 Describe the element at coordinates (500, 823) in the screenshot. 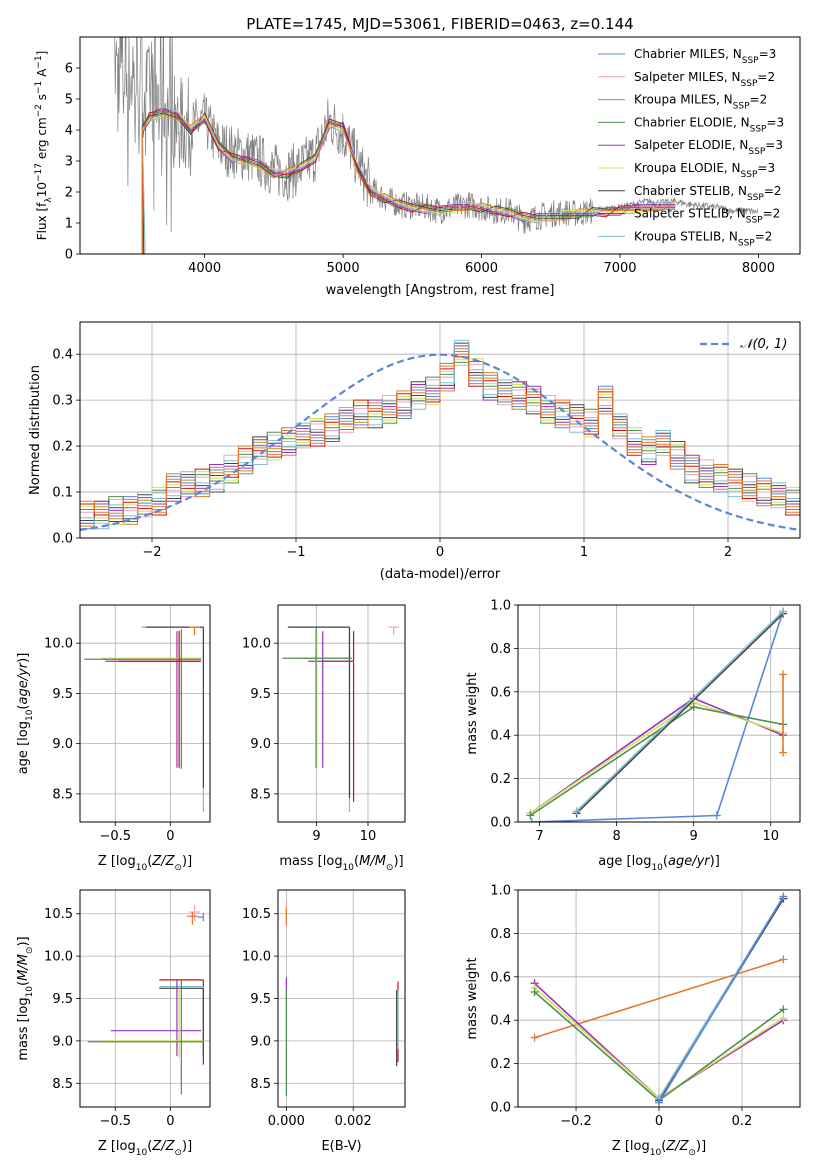

I see `y-tick-label: 0.0` at that location.